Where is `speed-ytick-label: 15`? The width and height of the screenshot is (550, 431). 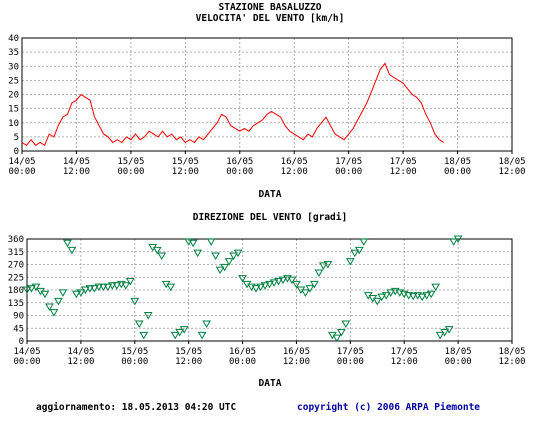 speed-ytick-label: 15 is located at coordinates (13, 110).